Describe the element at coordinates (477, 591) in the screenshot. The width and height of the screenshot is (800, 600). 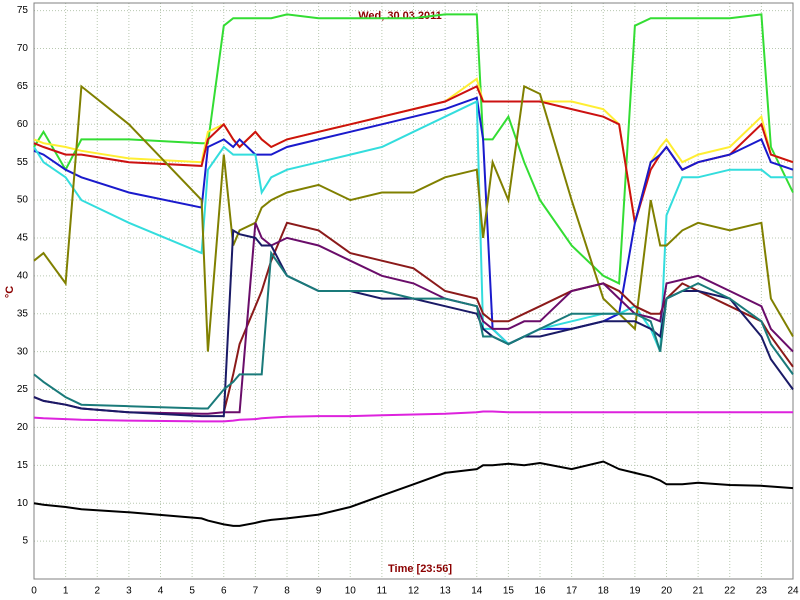
I see `x-tick-label: 14` at that location.